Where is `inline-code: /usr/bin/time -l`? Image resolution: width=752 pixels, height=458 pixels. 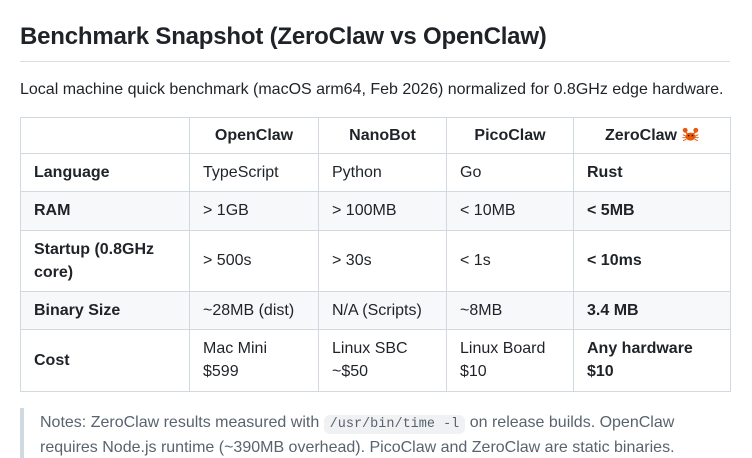 inline-code: /usr/bin/time -l is located at coordinates (394, 424).